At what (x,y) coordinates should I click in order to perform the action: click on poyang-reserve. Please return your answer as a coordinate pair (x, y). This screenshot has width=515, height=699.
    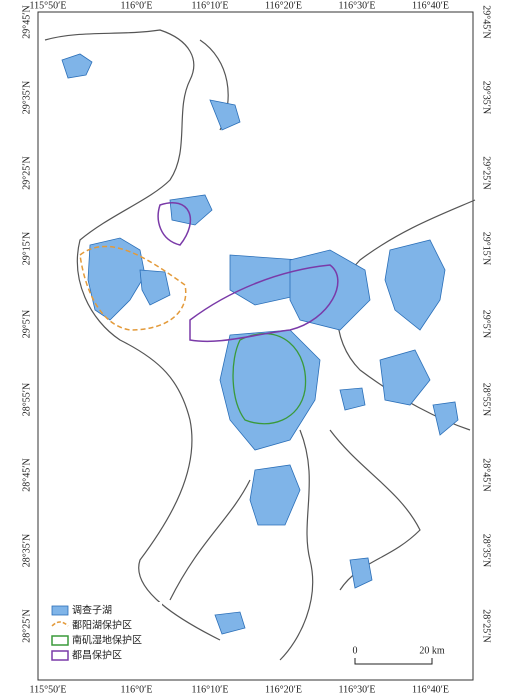
    Looking at the image, I should click on (133, 288).